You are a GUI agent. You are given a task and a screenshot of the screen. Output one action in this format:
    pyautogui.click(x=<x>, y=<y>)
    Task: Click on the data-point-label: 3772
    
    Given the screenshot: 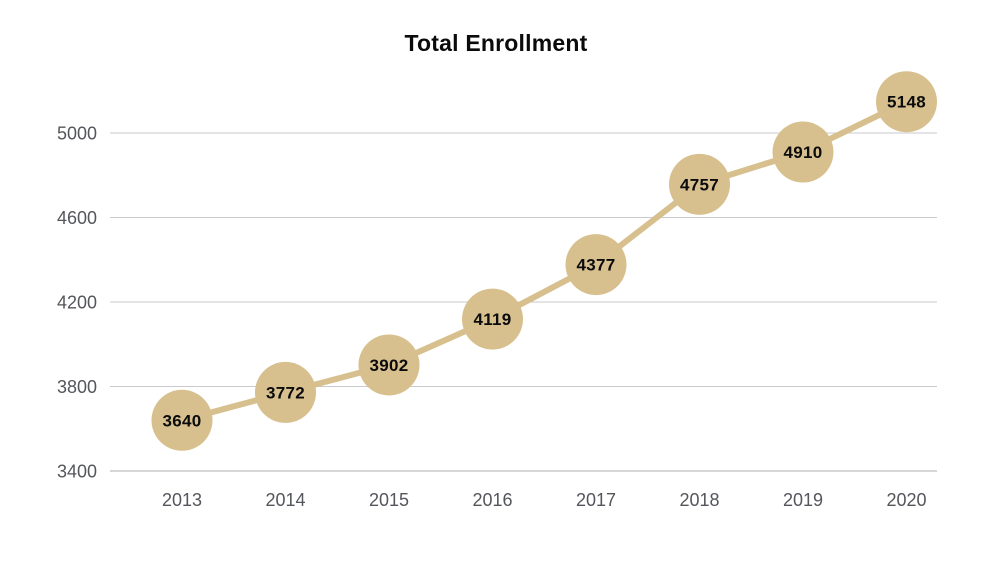 What is the action you would take?
    pyautogui.click(x=285, y=392)
    